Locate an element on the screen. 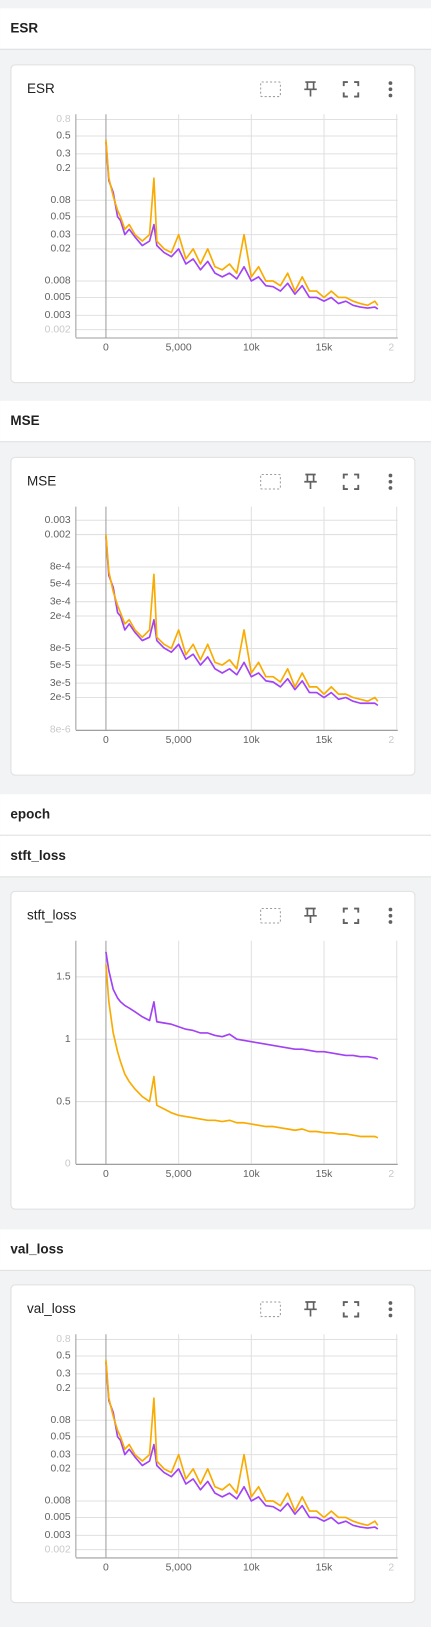 This screenshot has height=1627, width=431. y-tick-label: 3e-4 is located at coordinates (60, 601).